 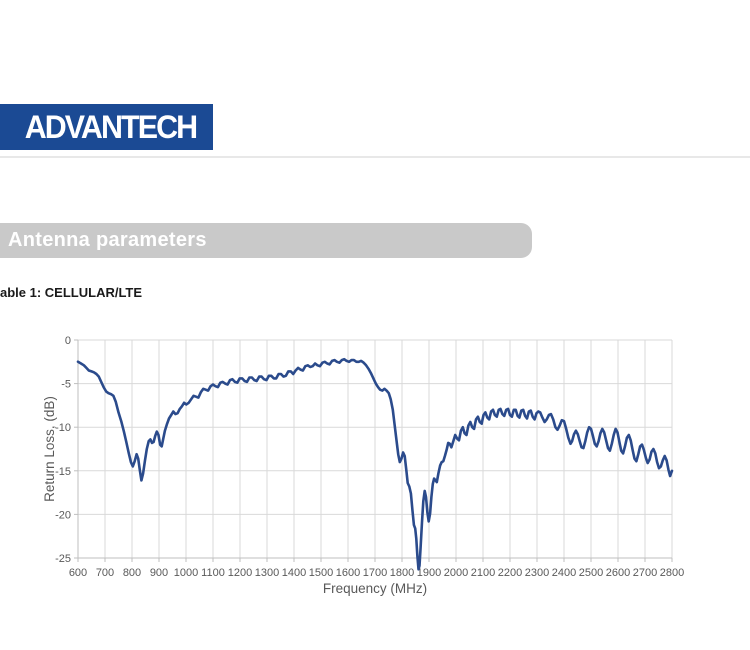 What do you see at coordinates (429, 573) in the screenshot?
I see `svg-text: 1900` at bounding box center [429, 573].